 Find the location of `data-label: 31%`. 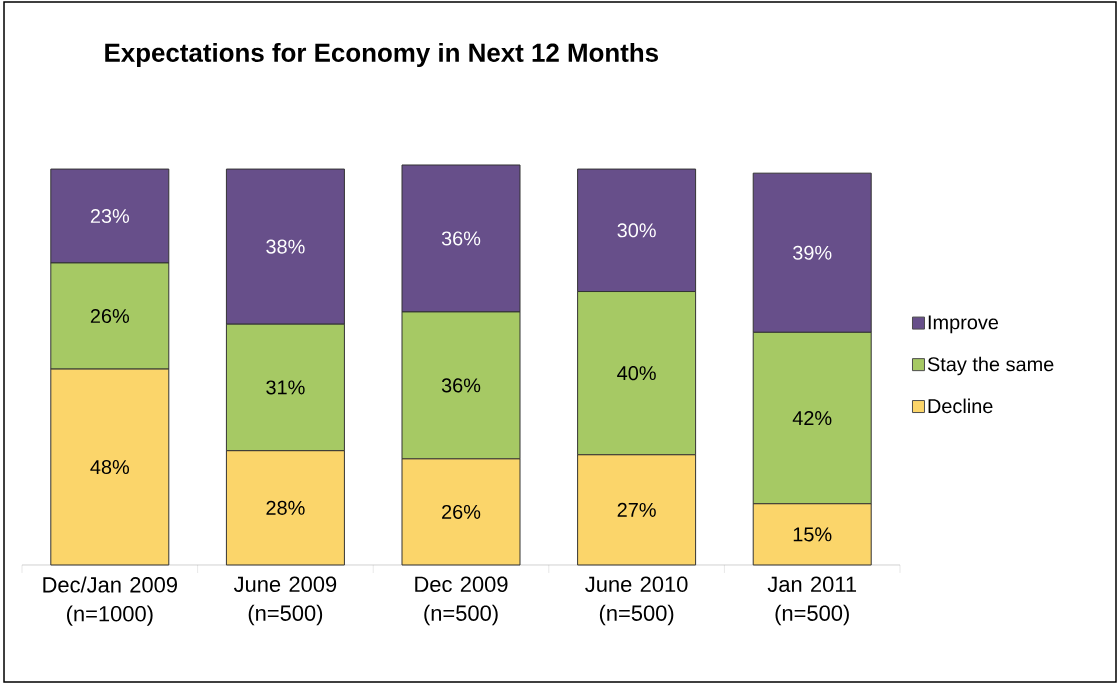

data-label: 31% is located at coordinates (285, 387).